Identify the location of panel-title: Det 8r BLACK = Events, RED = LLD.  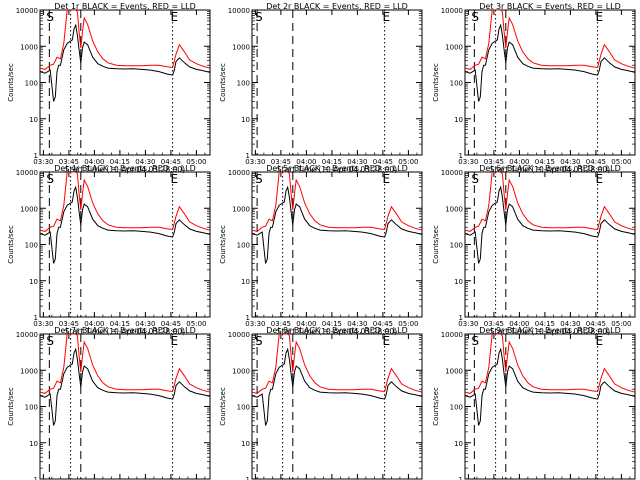
(337, 330).